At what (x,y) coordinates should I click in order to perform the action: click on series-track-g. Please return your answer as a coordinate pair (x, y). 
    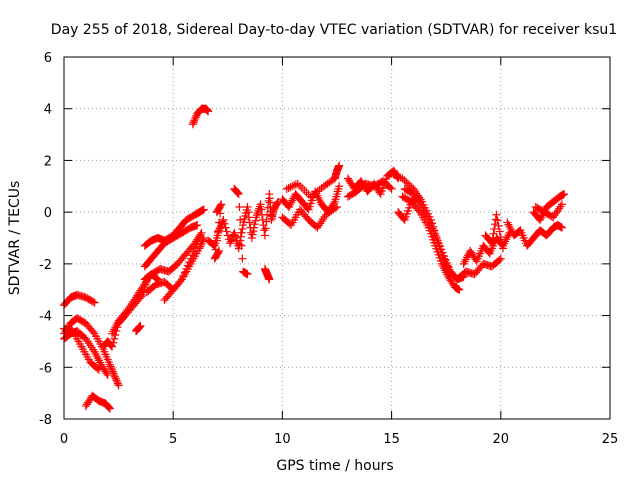
    Looking at the image, I should click on (135, 304).